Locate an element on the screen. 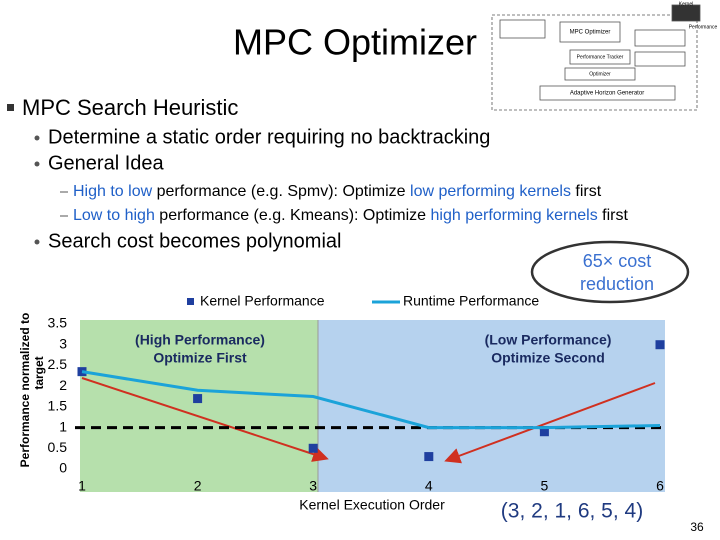 This screenshot has height=540, width=720. sub-item-part: Low to high is located at coordinates (114, 215).